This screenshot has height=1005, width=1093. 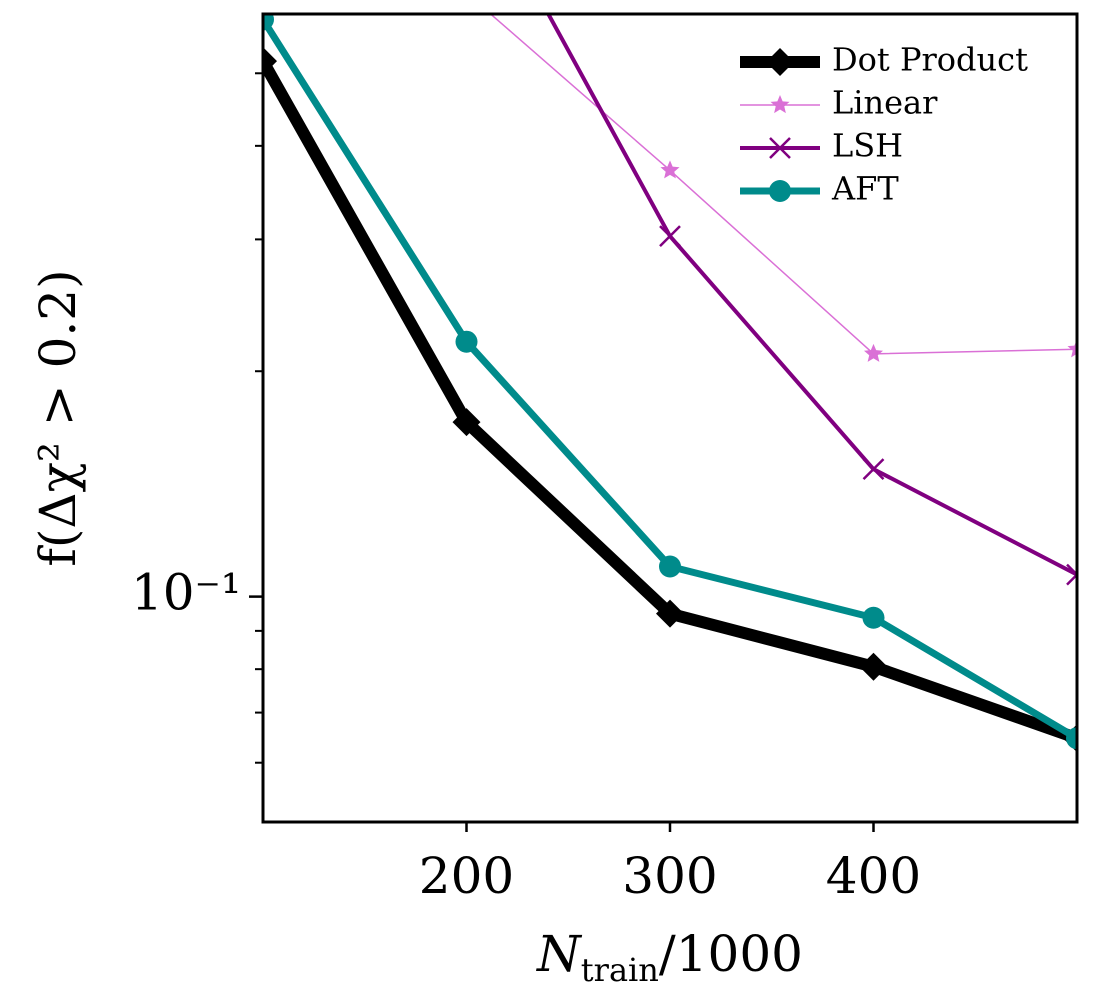 What do you see at coordinates (885, 103) in the screenshot?
I see `legend-label: Linear` at bounding box center [885, 103].